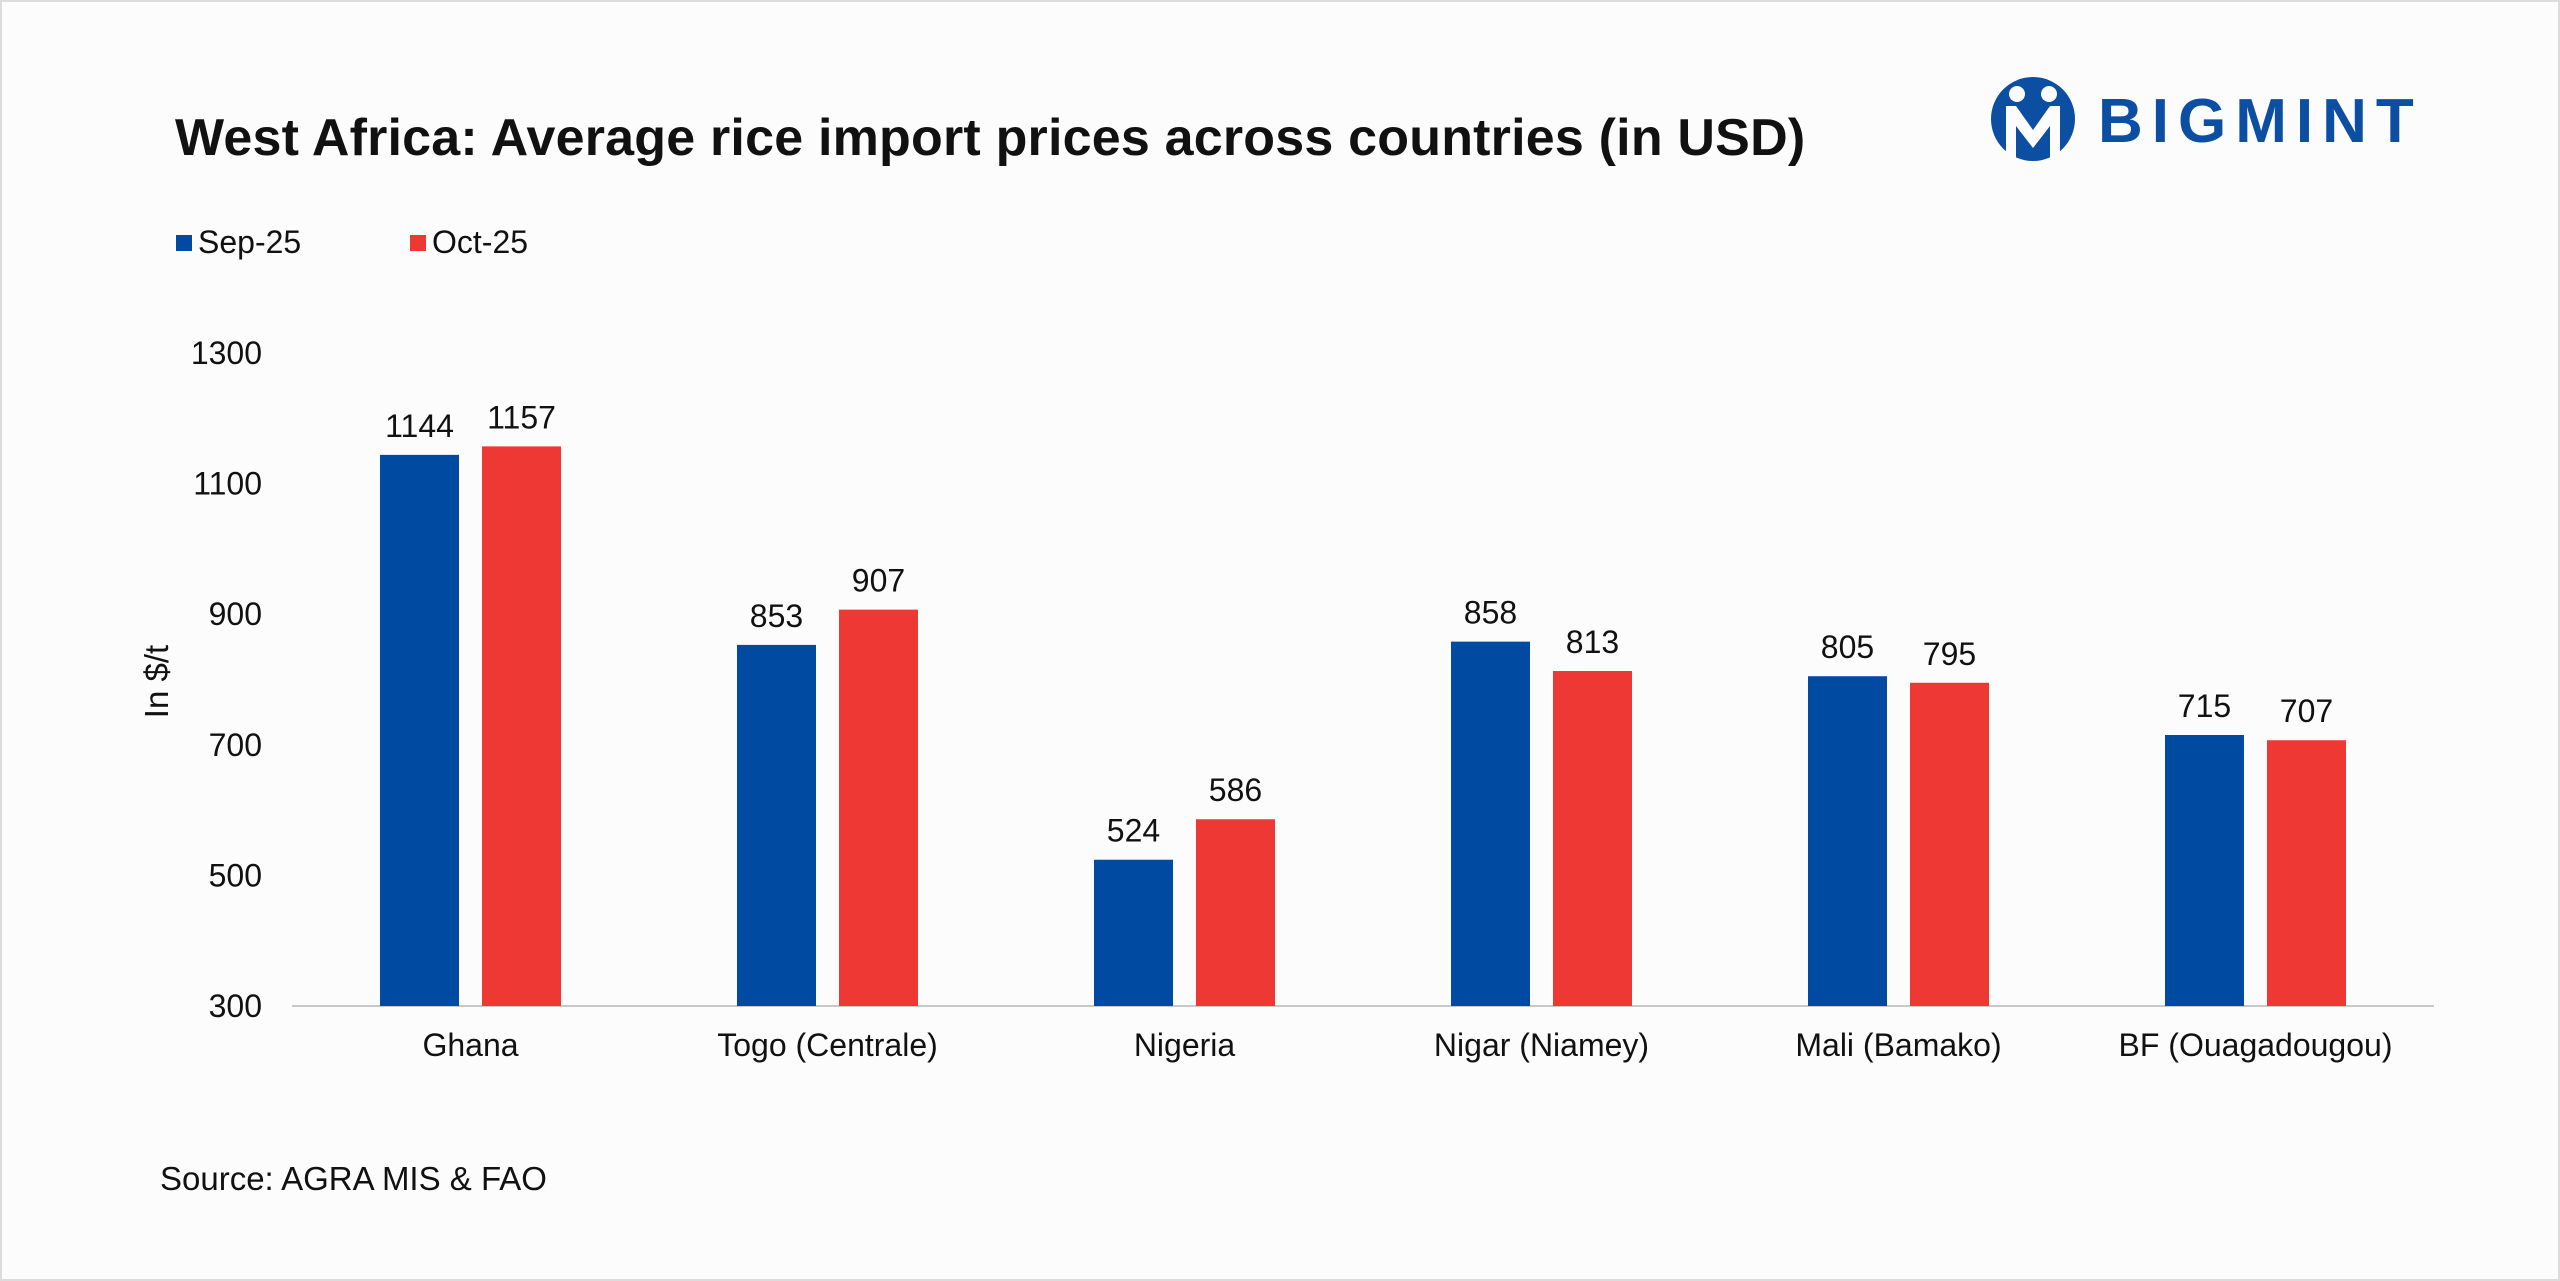 This screenshot has width=2560, height=1281. What do you see at coordinates (419, 426) in the screenshot?
I see `data-label: 1144` at bounding box center [419, 426].